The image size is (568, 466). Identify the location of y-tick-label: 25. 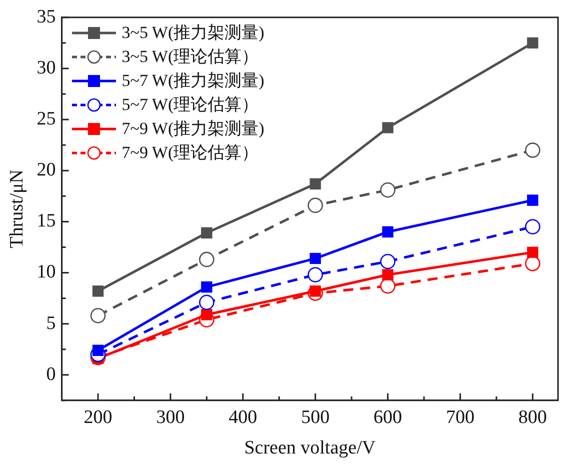
(46, 119).